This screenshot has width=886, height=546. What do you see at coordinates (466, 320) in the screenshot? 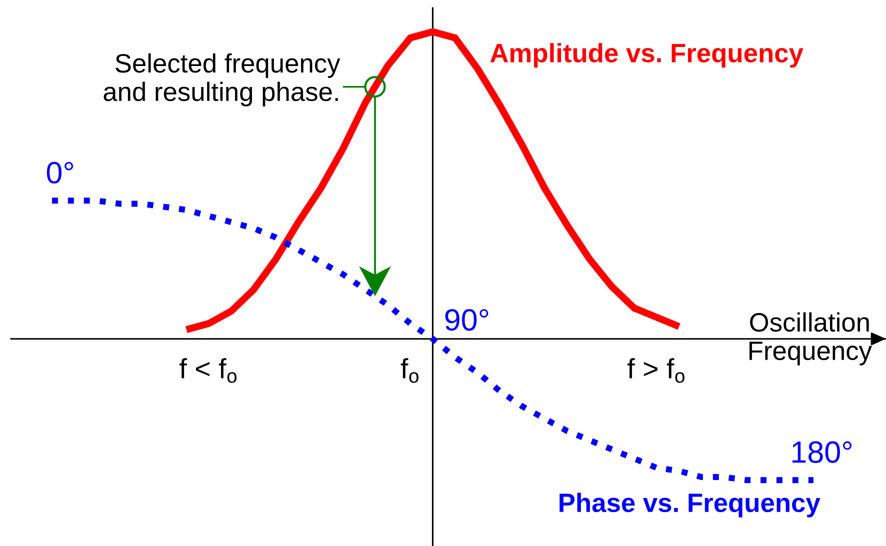
I see `annotation: 90°` at bounding box center [466, 320].